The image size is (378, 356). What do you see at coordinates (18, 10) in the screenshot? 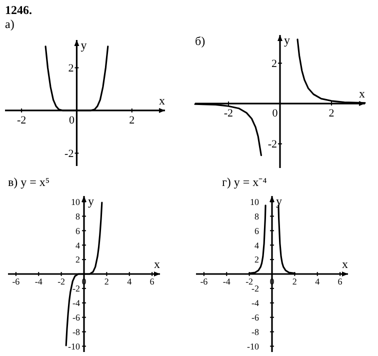
I see `text: 1246.` at bounding box center [18, 10].